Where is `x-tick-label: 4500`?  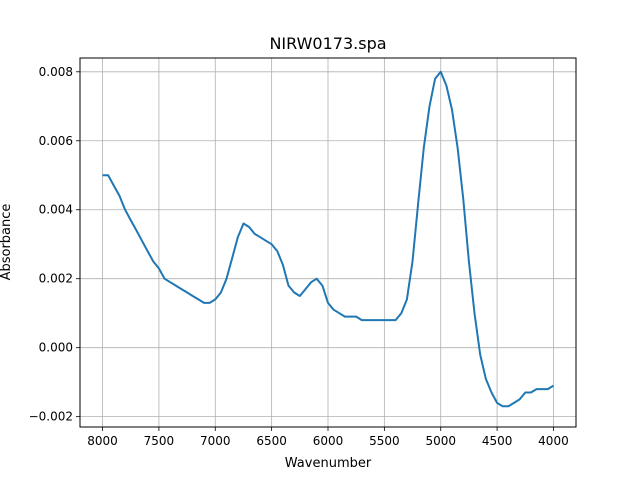
x-tick-label: 4500 is located at coordinates (497, 441).